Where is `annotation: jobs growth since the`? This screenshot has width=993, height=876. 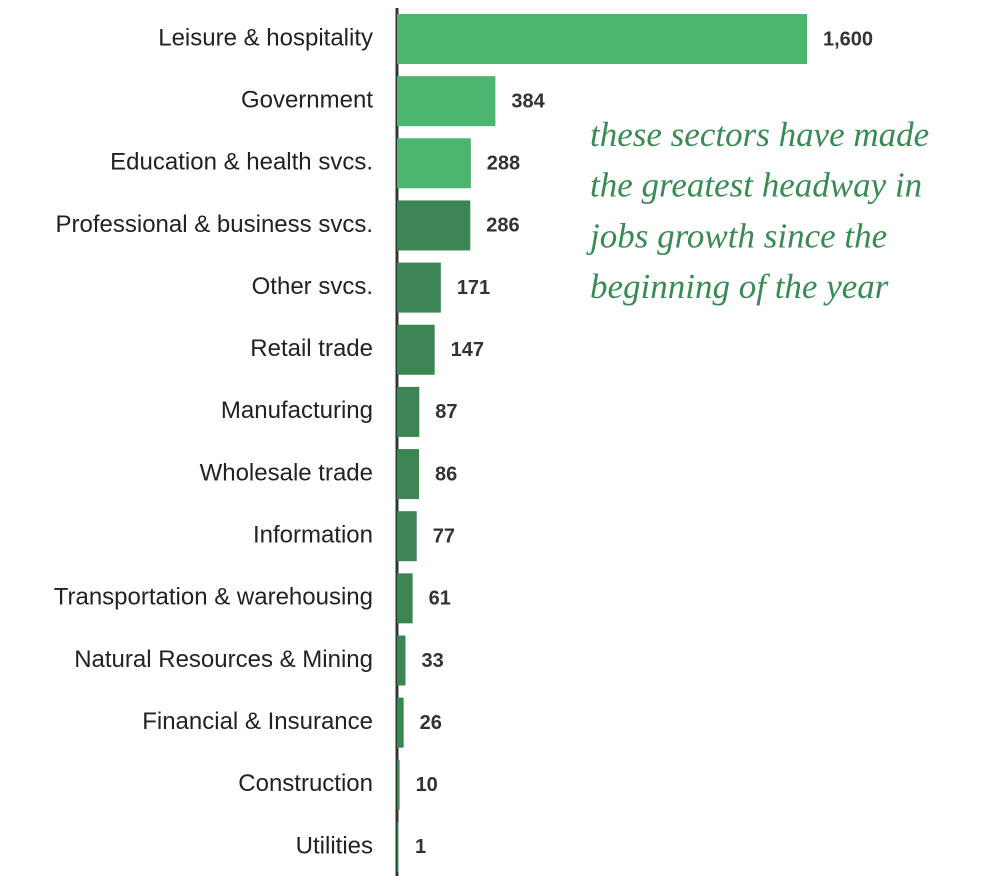
annotation: jobs growth since the is located at coordinates (736, 235).